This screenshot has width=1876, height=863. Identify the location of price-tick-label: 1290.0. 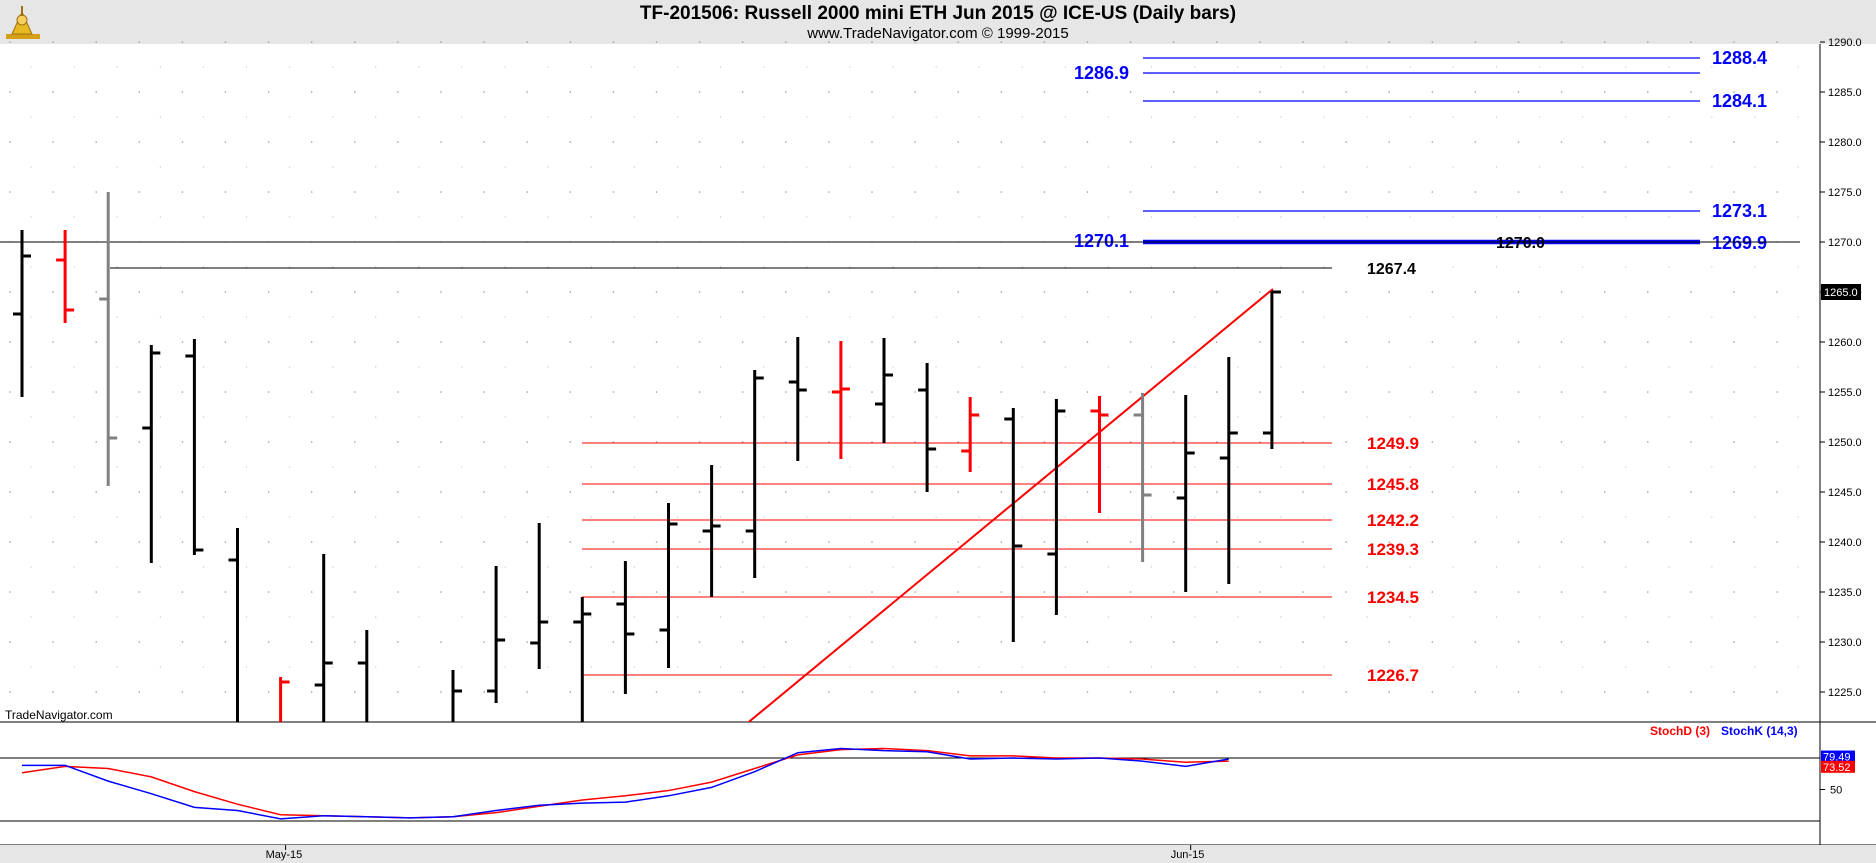
(1845, 43).